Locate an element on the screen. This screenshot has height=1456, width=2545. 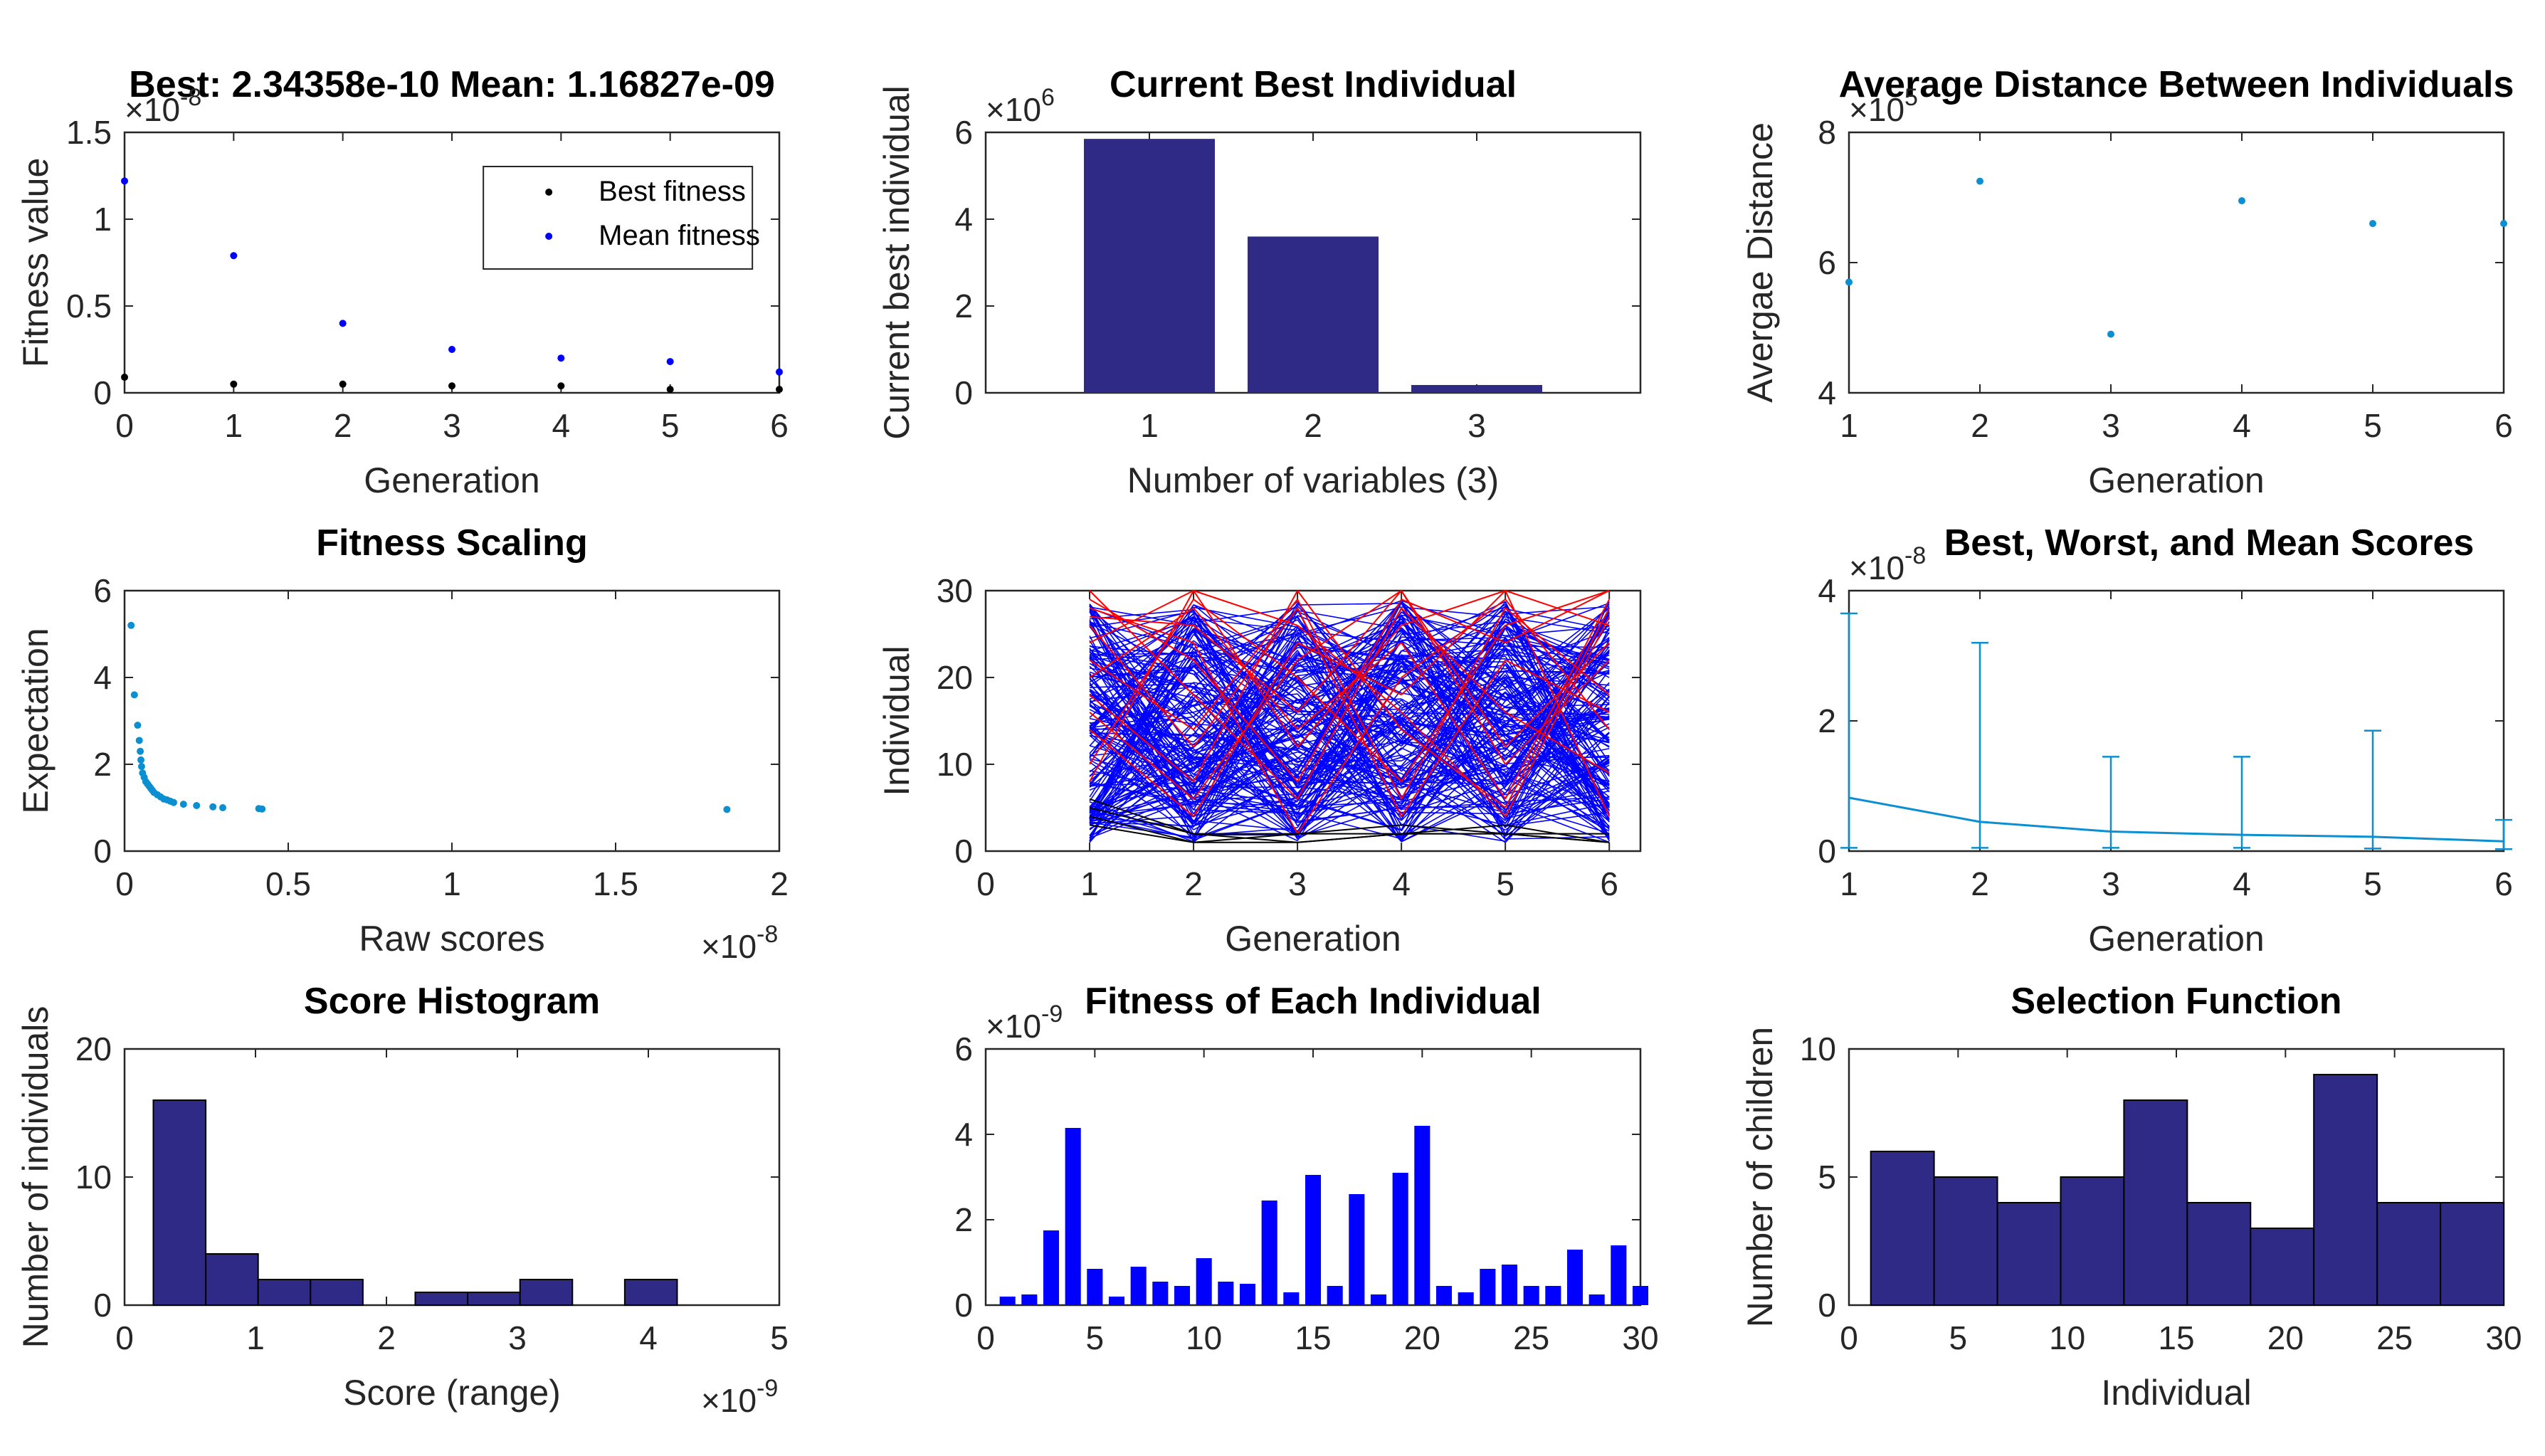
y-tick-label: 8 is located at coordinates (1827, 132).